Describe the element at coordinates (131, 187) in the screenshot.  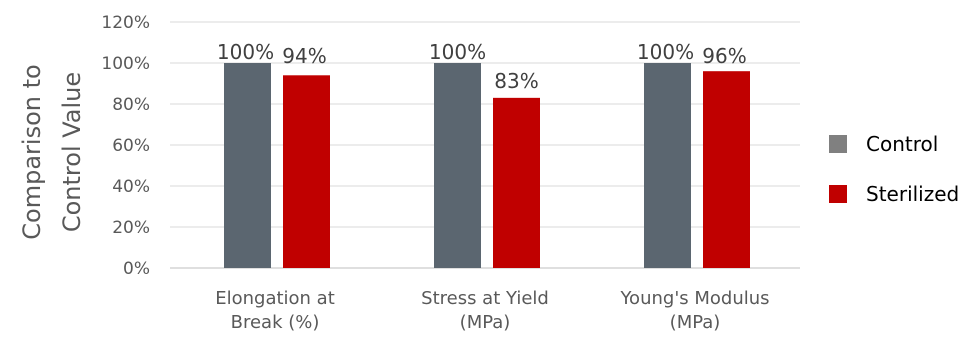
I see `y-tick-label: 40%` at that location.